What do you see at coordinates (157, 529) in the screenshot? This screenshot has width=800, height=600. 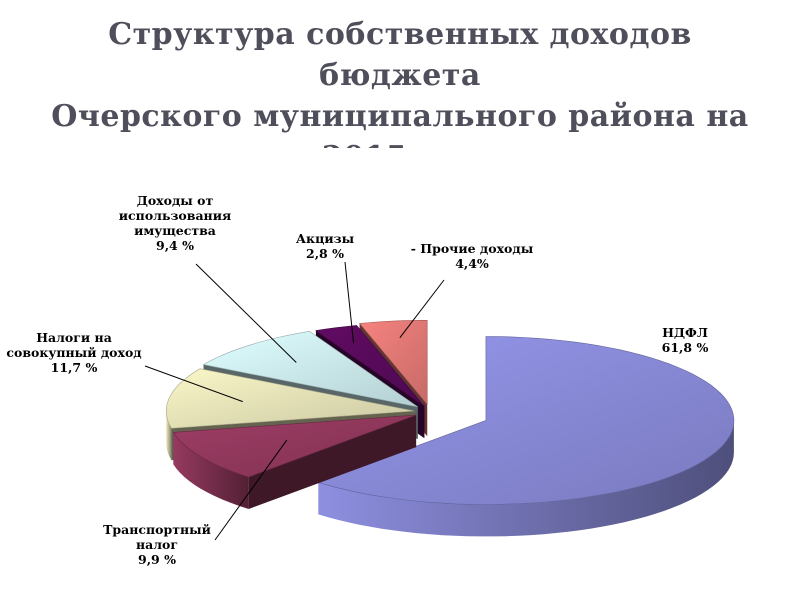 I see `slice-label-2-line-1: Транспортный` at bounding box center [157, 529].